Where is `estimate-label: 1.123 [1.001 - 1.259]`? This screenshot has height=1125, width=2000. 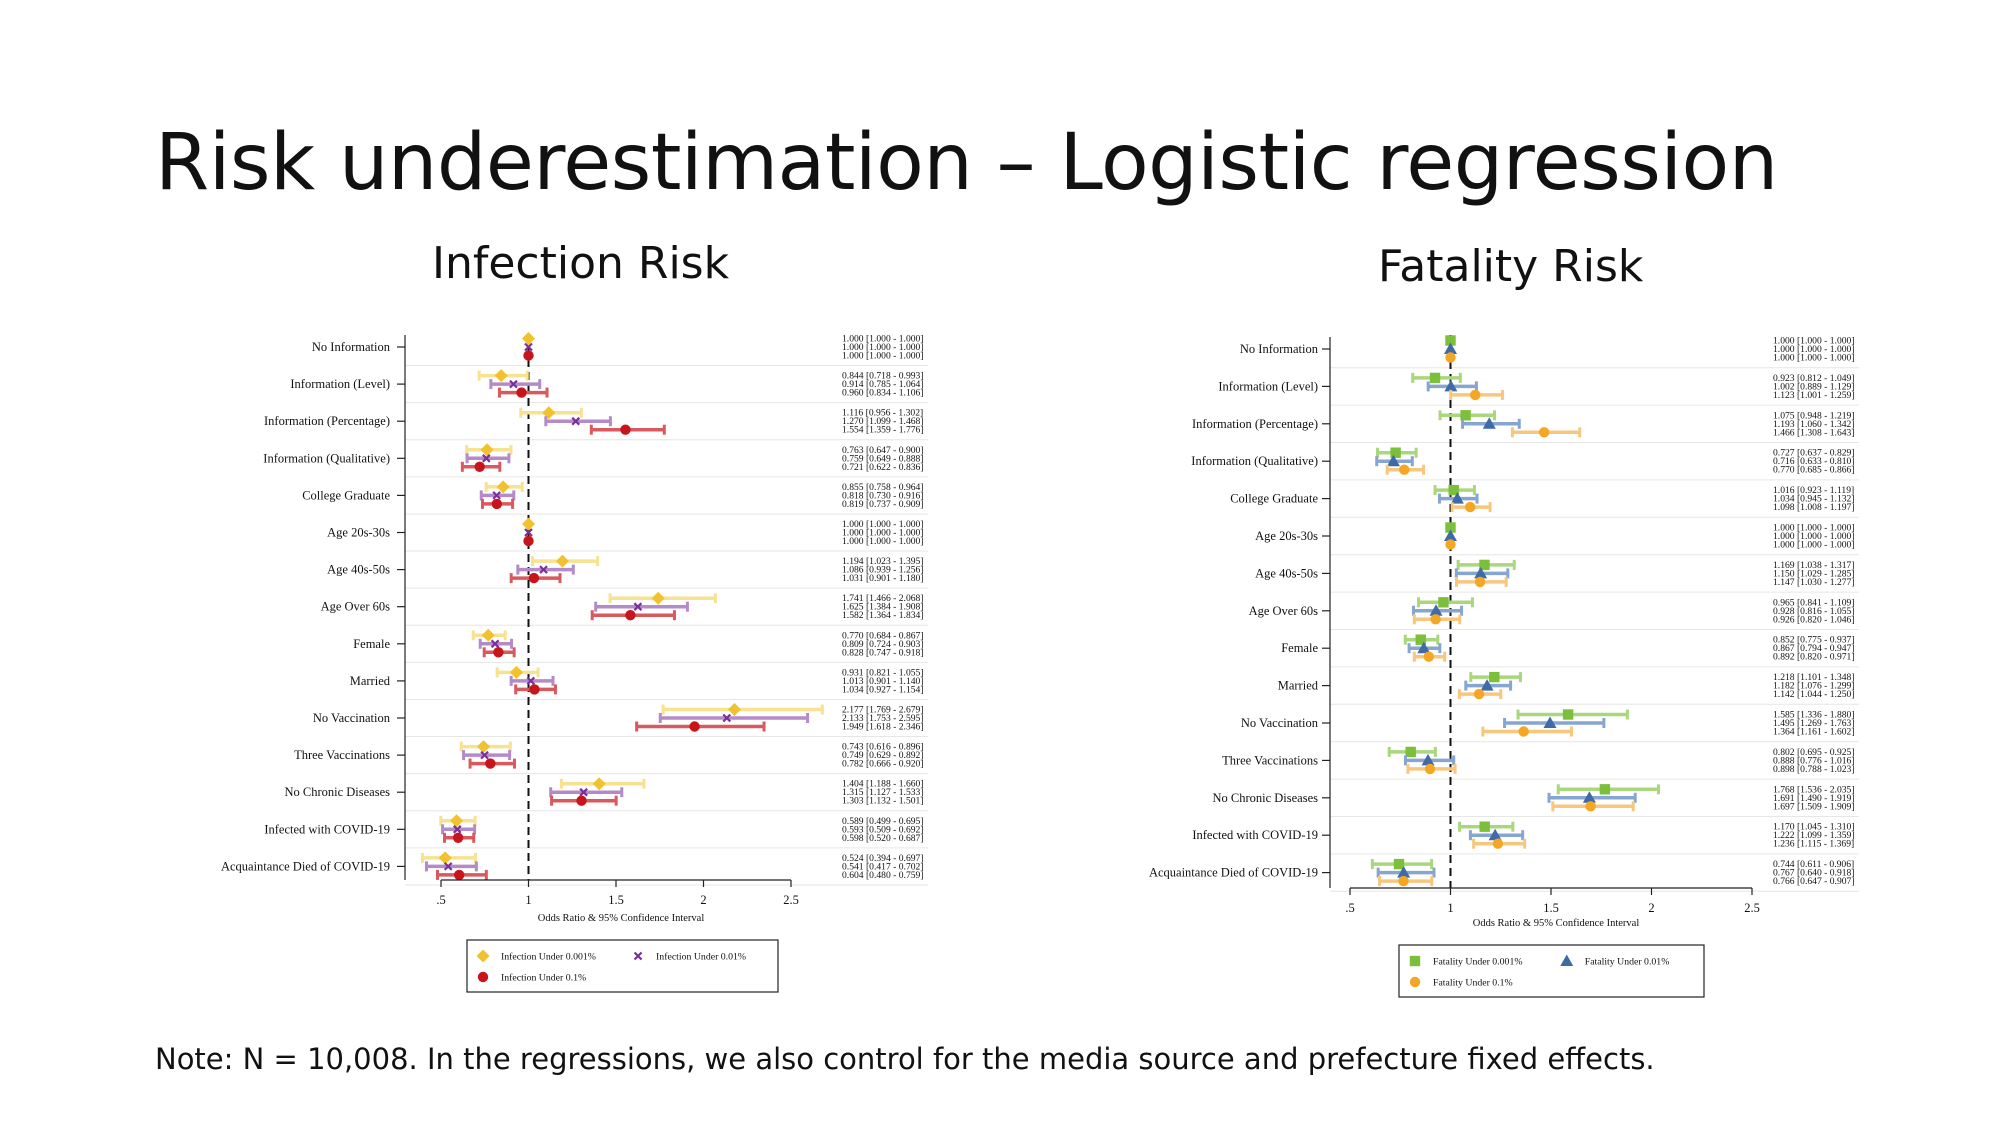
estimate-label: 1.123 [1.001 - 1.259] is located at coordinates (1814, 395).